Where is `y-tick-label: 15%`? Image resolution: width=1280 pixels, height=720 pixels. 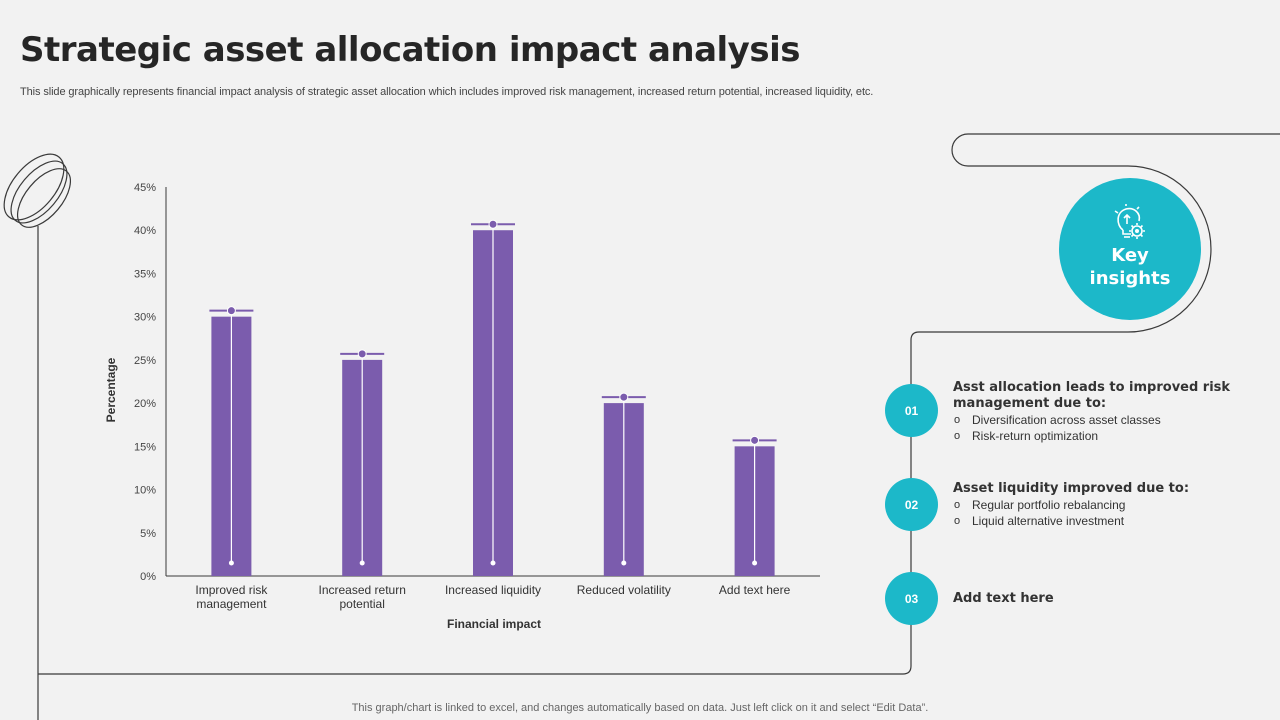 y-tick-label: 15% is located at coordinates (145, 447).